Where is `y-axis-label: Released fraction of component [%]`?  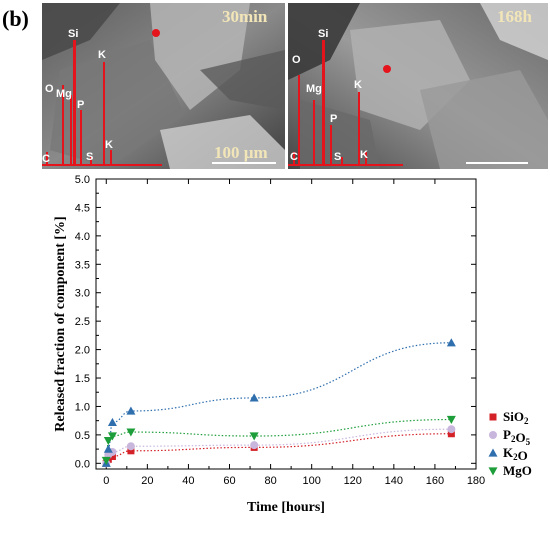 y-axis-label: Released fraction of component [%] is located at coordinates (60, 323).